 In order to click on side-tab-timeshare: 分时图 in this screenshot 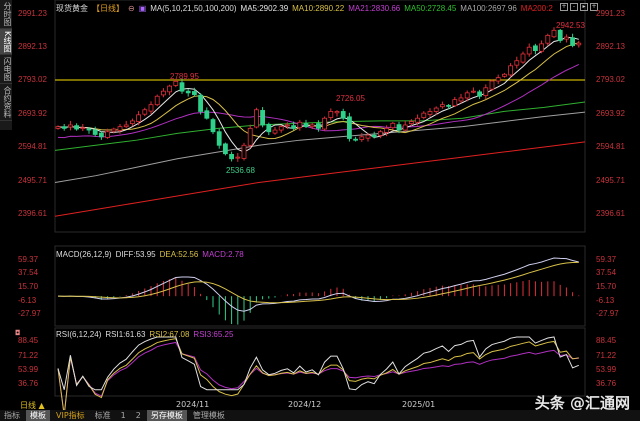, I will do `click(6, 14)`.